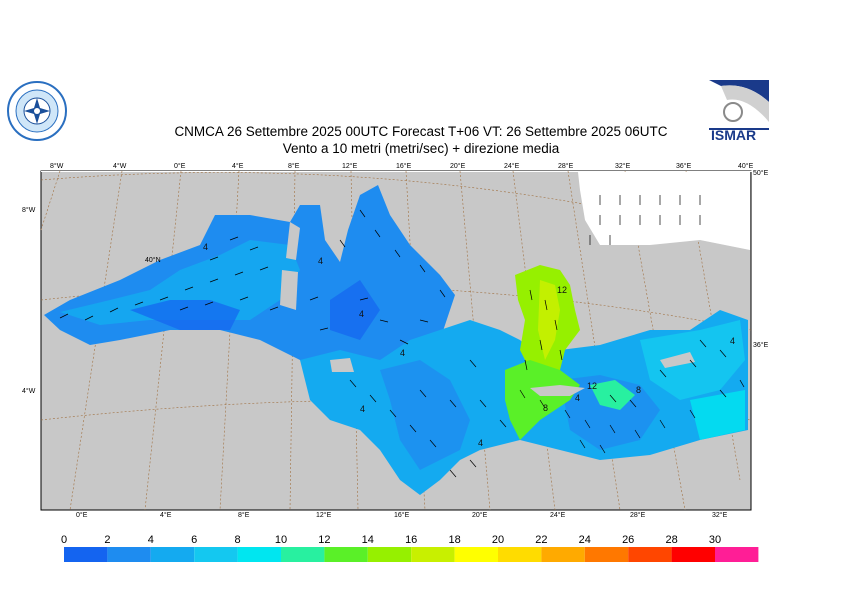 The height and width of the screenshot is (596, 842). What do you see at coordinates (37, 111) in the screenshot?
I see `cnmca-logo` at bounding box center [37, 111].